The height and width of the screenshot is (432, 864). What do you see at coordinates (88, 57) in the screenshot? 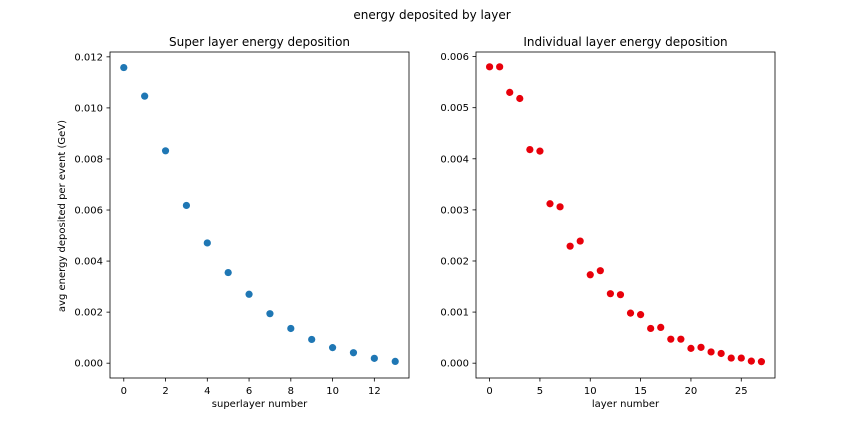
I see `super-layer-y-tick-label: 0.012` at bounding box center [88, 57].